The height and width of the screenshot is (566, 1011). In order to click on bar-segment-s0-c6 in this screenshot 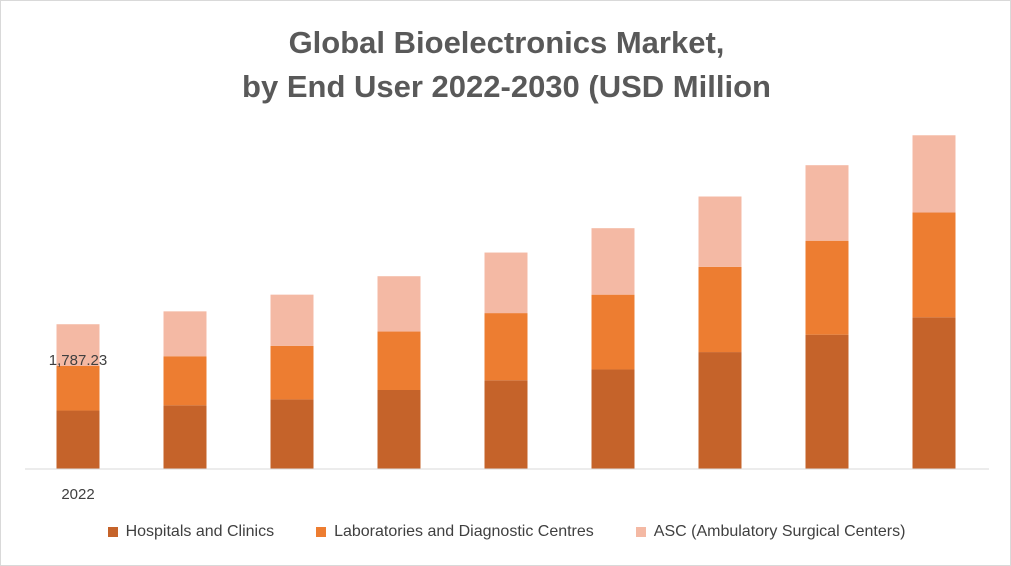, I will do `click(720, 410)`.